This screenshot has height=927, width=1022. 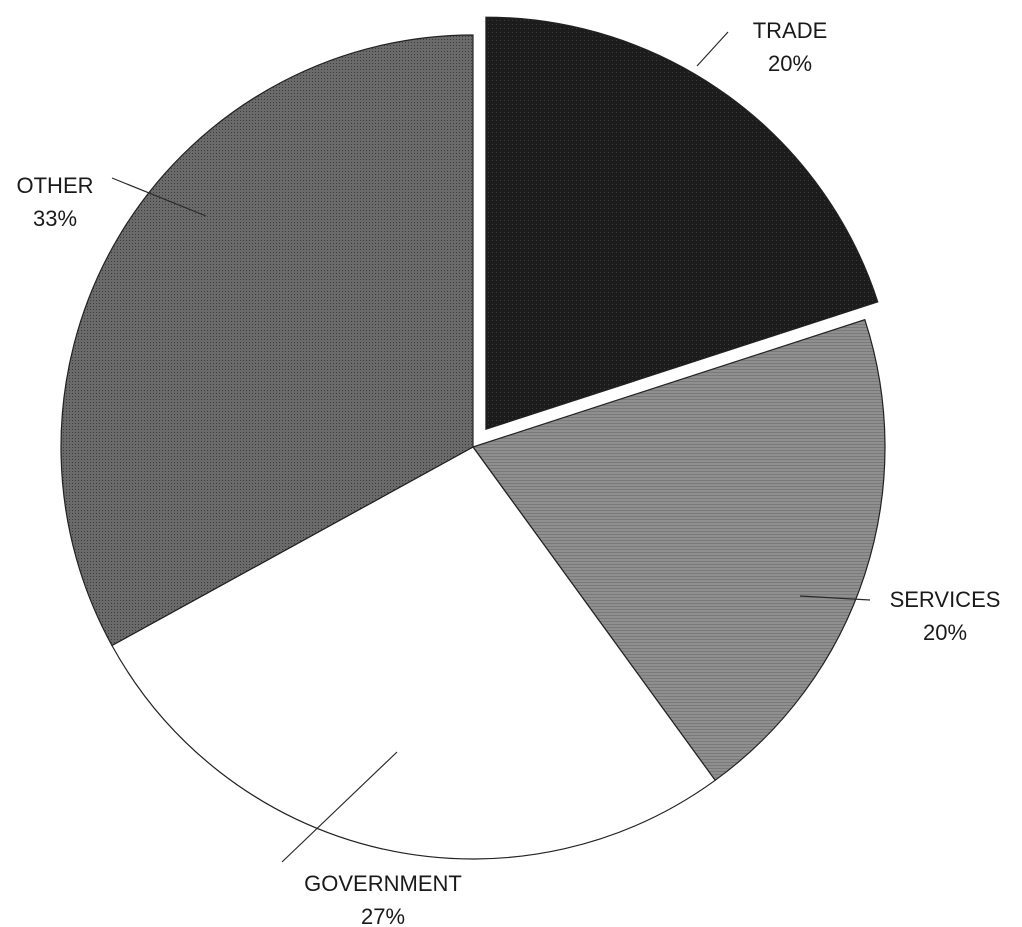 What do you see at coordinates (383, 883) in the screenshot?
I see `slice-label-government: GOVERNMENT` at bounding box center [383, 883].